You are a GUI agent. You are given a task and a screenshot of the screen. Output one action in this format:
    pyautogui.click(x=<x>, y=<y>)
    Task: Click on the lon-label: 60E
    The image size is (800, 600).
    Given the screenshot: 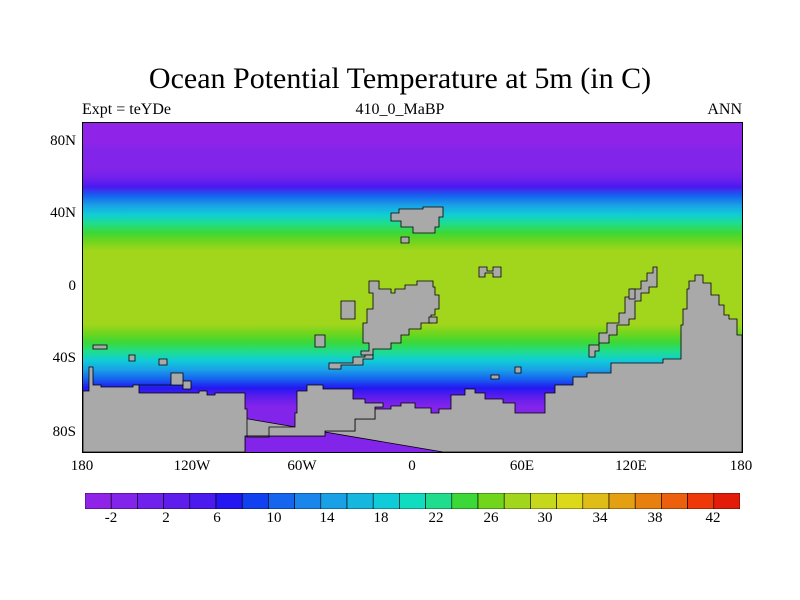 What is the action you would take?
    pyautogui.click(x=522, y=466)
    